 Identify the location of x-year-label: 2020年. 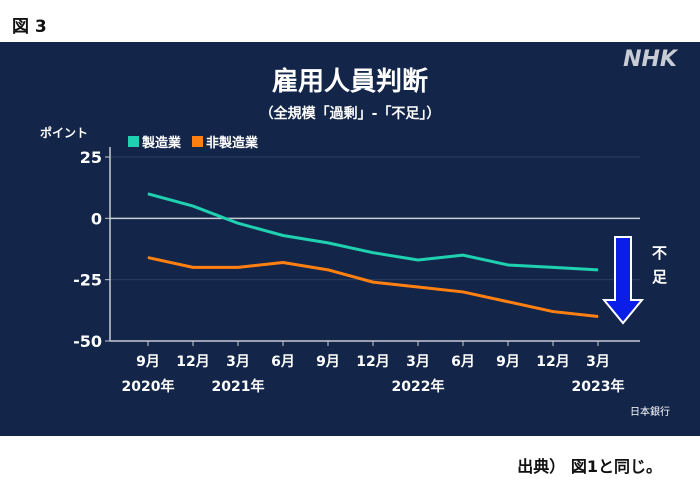
(148, 386).